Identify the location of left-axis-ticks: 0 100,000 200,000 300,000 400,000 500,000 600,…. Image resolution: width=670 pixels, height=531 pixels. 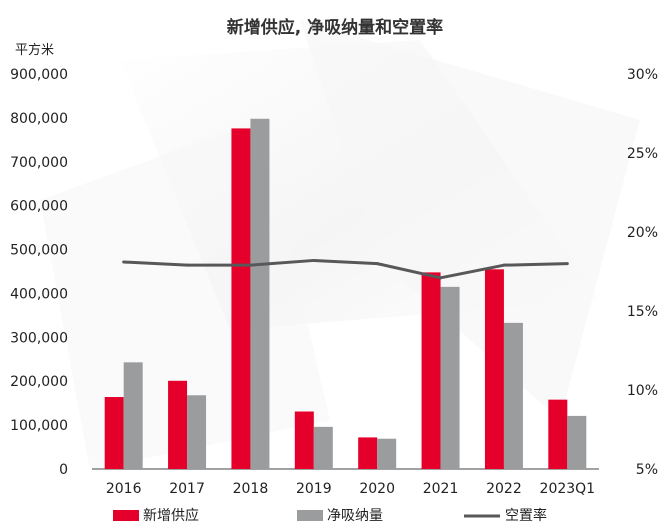
(39, 272).